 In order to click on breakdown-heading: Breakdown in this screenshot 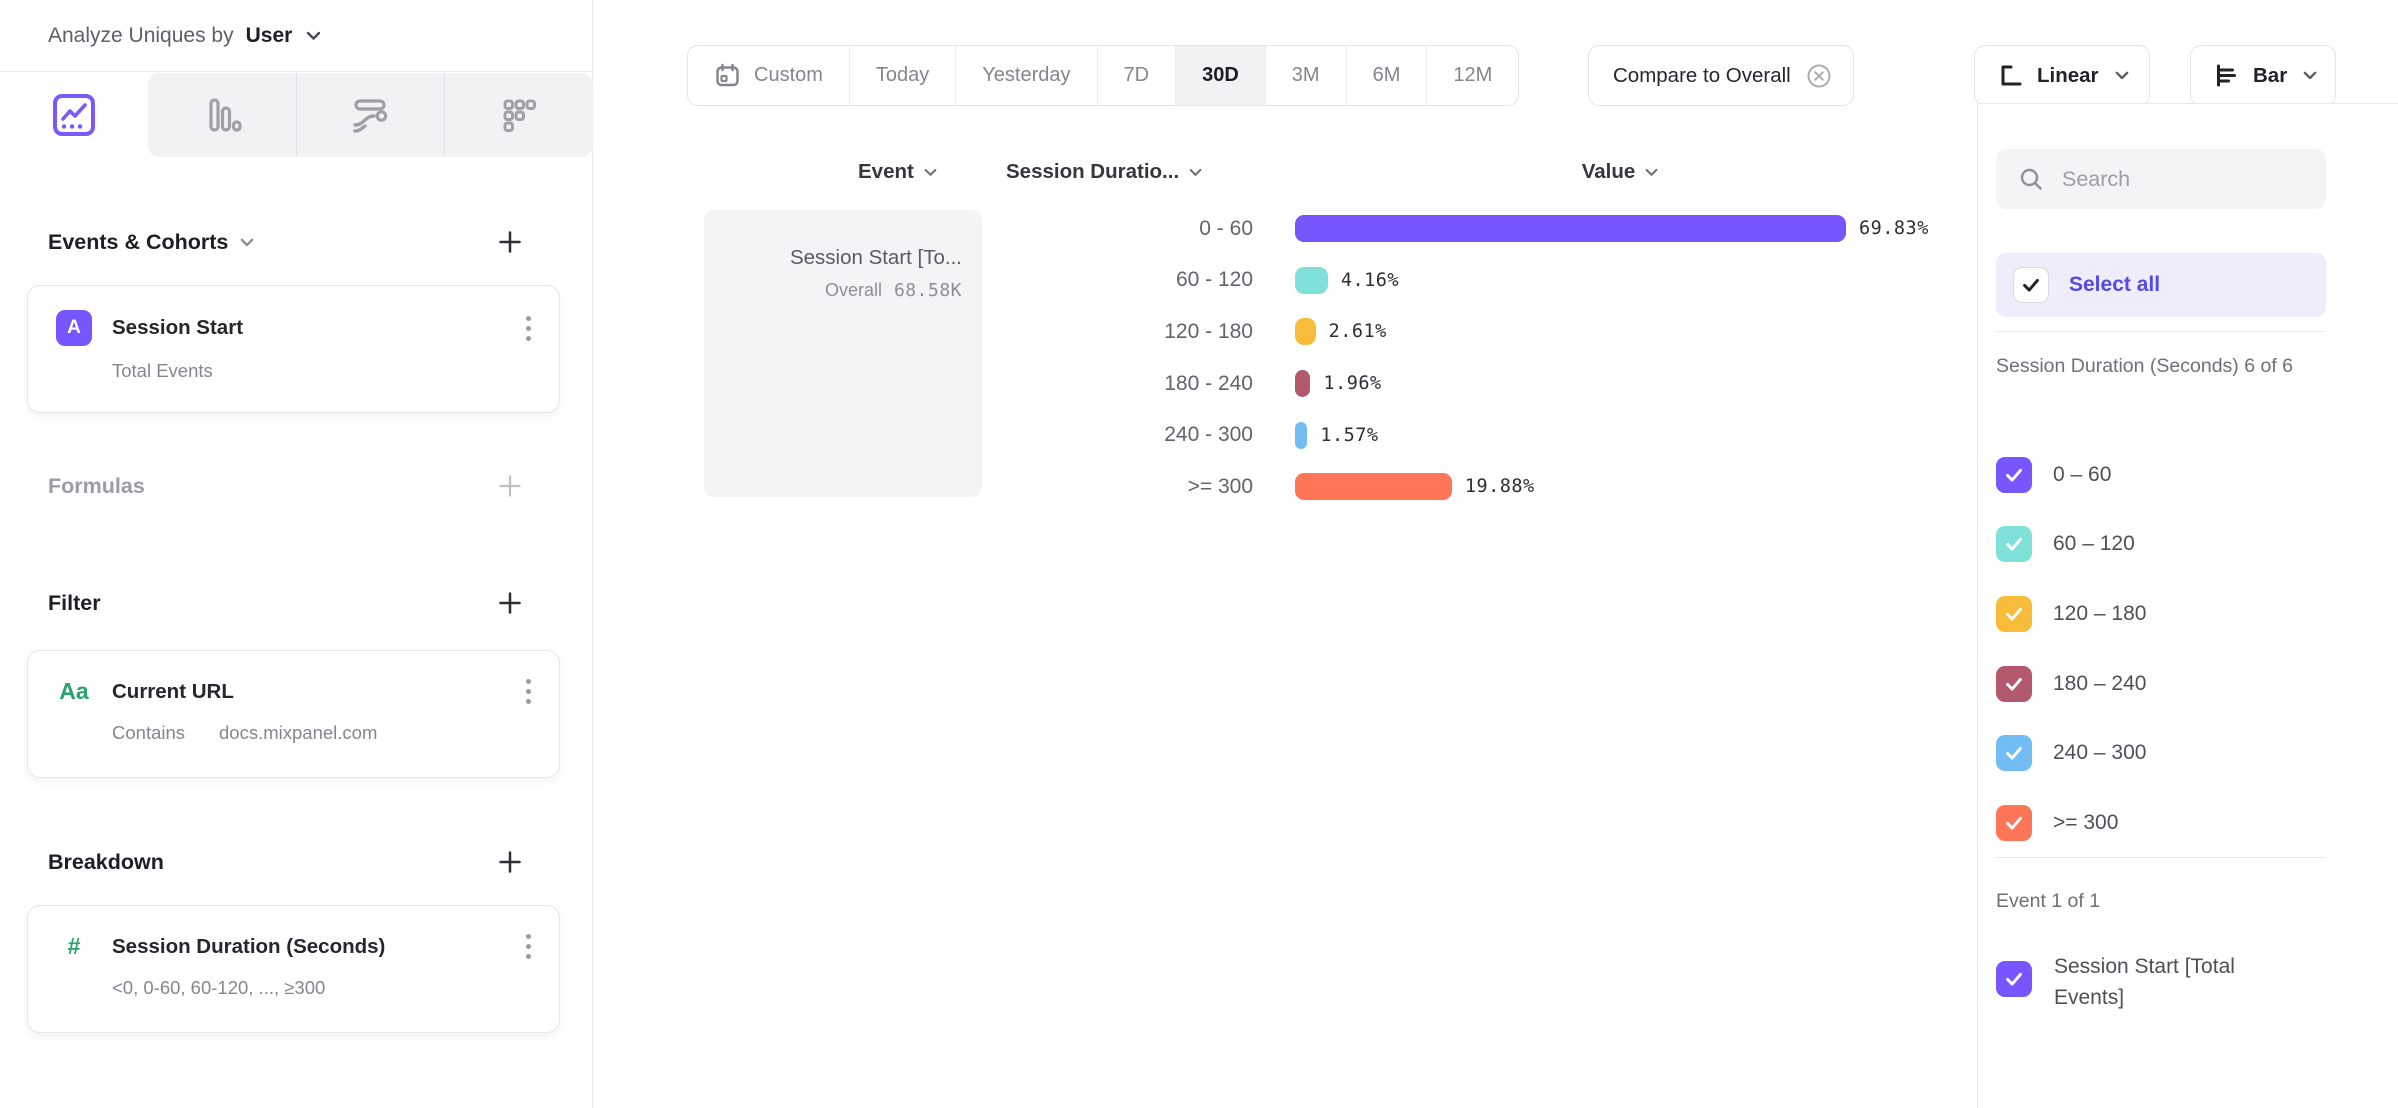, I will do `click(280, 862)`.